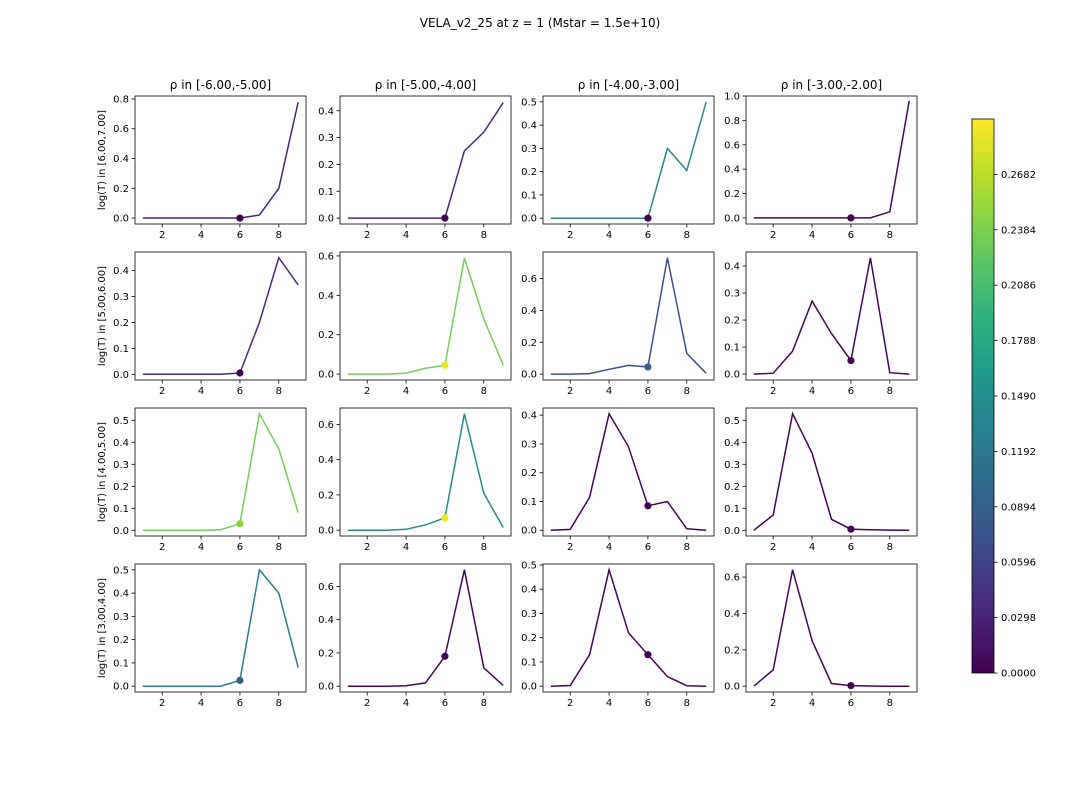 The height and width of the screenshot is (792, 1080). Describe the element at coordinates (102, 472) in the screenshot. I see `row-label: log(T) in [4.00,5.00]` at that location.